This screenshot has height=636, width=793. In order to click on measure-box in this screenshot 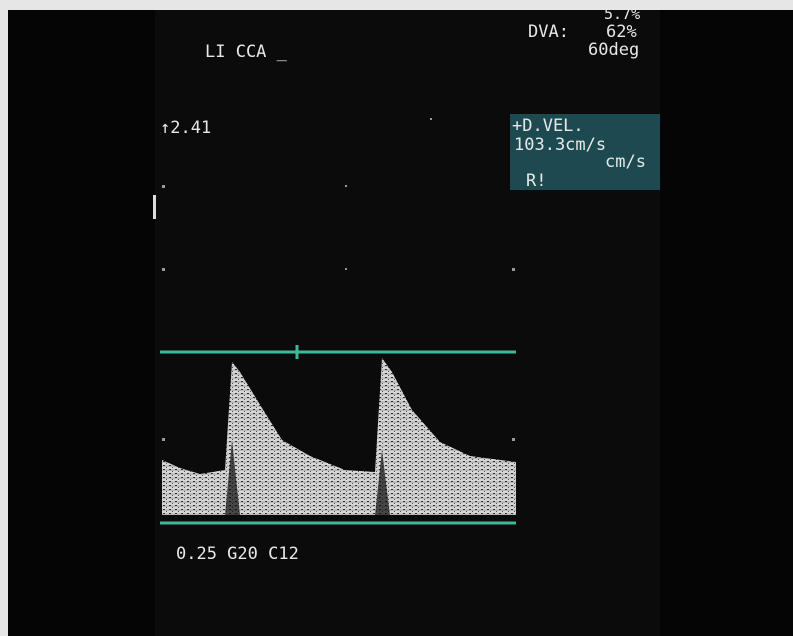, I will do `click(585, 152)`.